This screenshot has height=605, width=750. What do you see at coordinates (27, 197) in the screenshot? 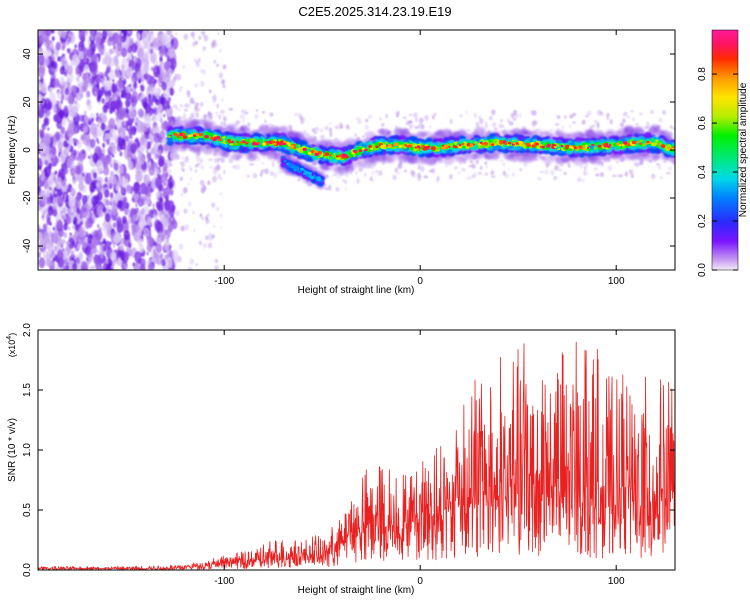
I see `heatmap-y-tick-label: -20` at bounding box center [27, 197].